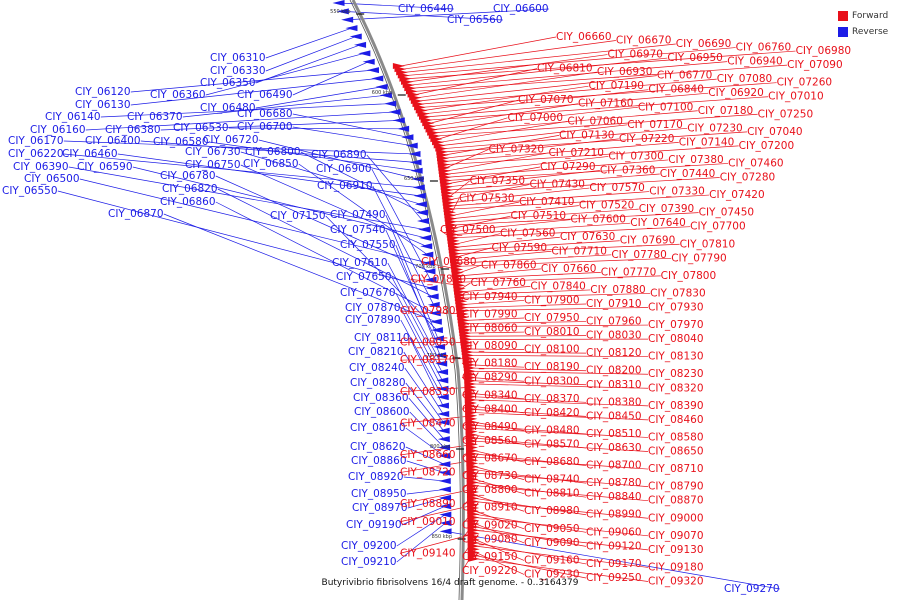 The width and height of the screenshot is (900, 600). What do you see at coordinates (30, 191) in the screenshot?
I see `reverse-gene-label: CIY_06550` at bounding box center [30, 191].